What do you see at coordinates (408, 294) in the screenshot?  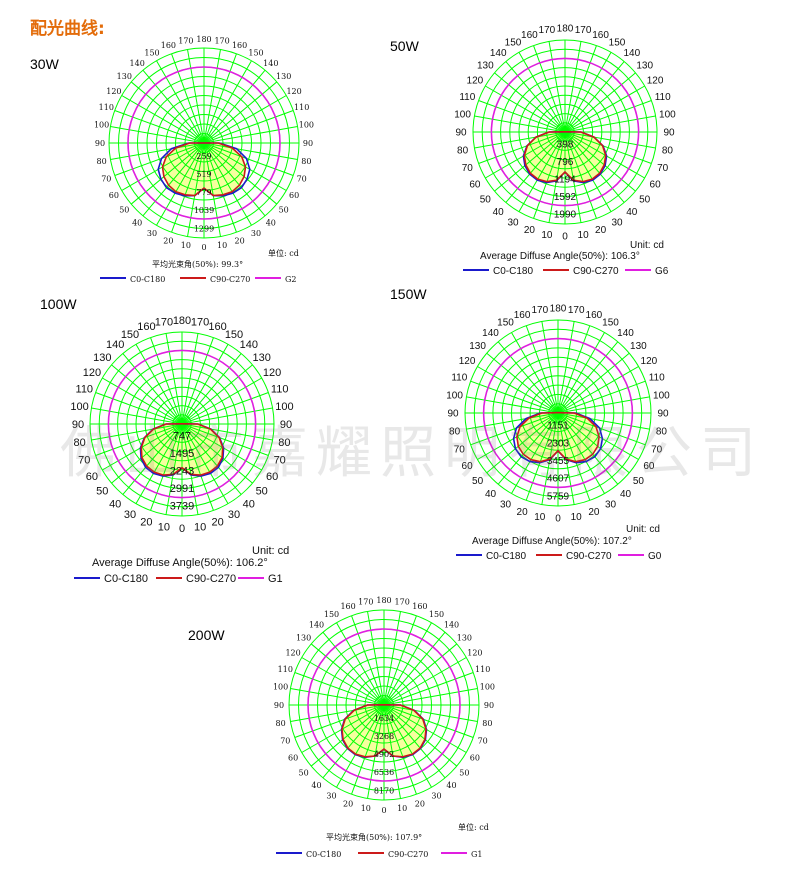 I see `power-label-150w: 150W` at bounding box center [408, 294].